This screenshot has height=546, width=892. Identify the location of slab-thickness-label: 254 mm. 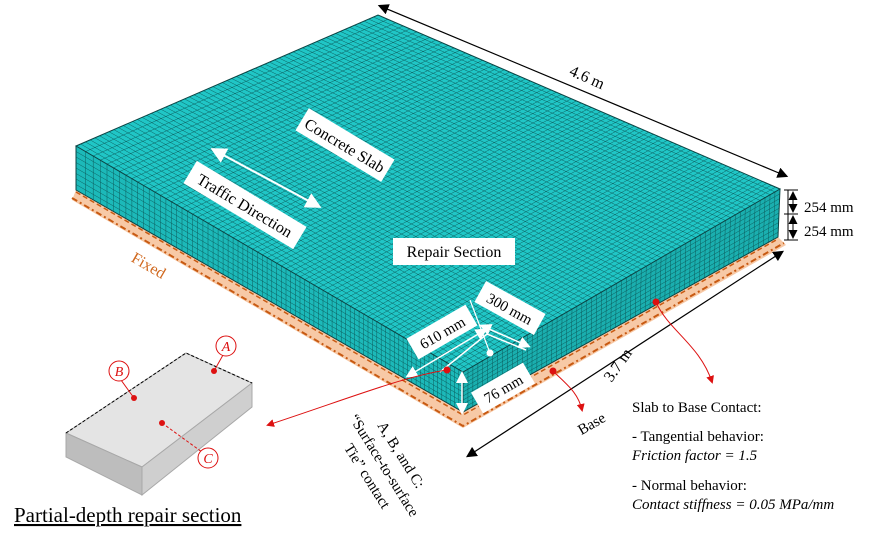
(829, 208).